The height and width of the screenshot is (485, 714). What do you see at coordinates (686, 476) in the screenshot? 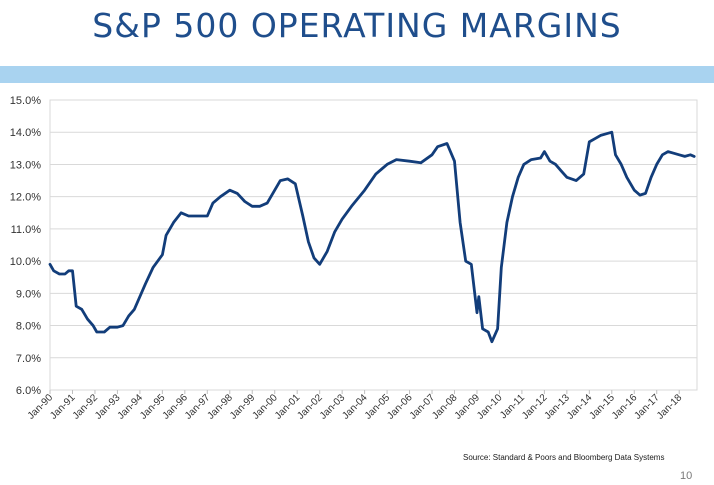
I see `page-number: 10` at bounding box center [686, 476].